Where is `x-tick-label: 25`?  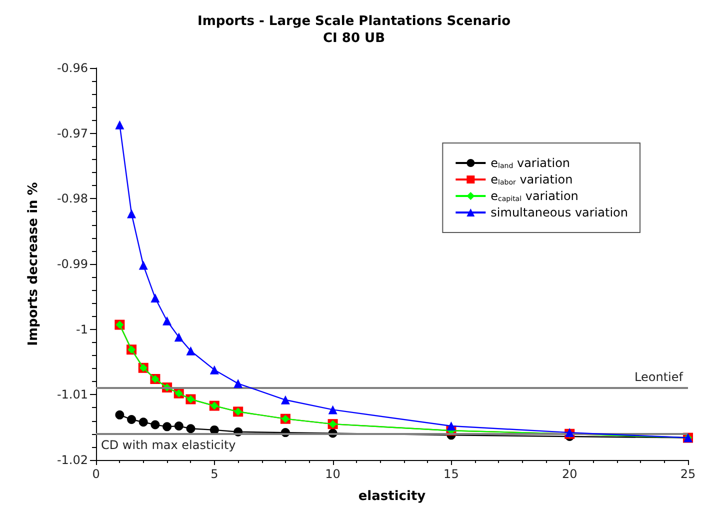
x-tick-label: 25 is located at coordinates (688, 474).